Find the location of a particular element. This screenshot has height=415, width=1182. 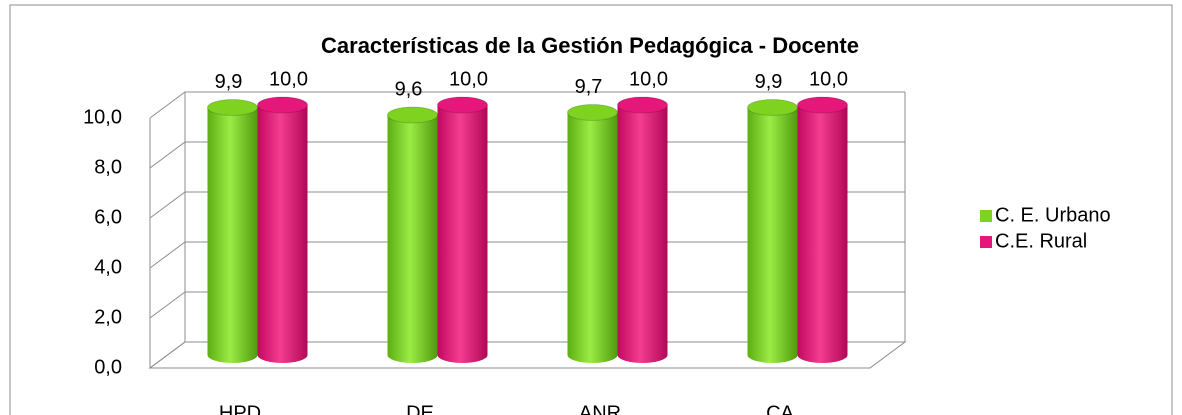

y-tick-label: 6,0 is located at coordinates (108, 217).